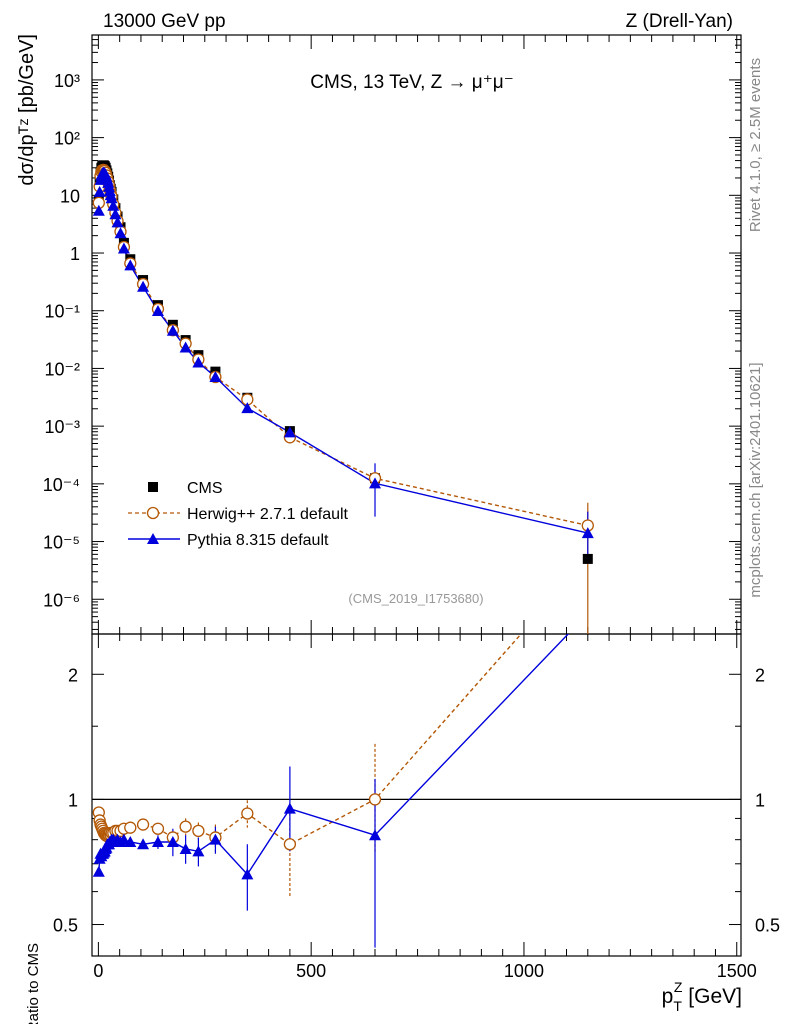 This screenshot has height=1024, width=786. What do you see at coordinates (62, 369) in the screenshot?
I see `y-tick-label: 10⁻²` at bounding box center [62, 369].